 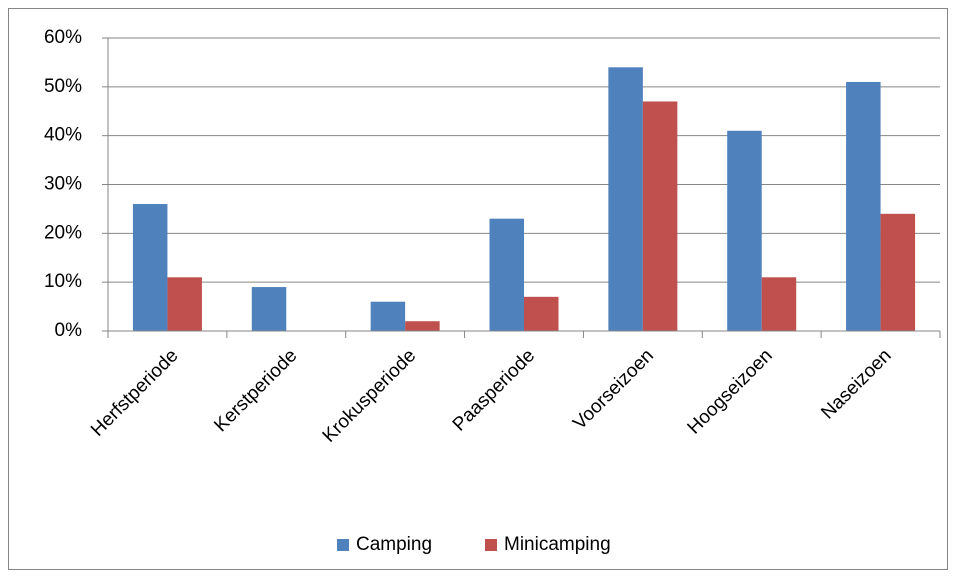 I want to click on y-tick-label: 10%, so click(x=63, y=281).